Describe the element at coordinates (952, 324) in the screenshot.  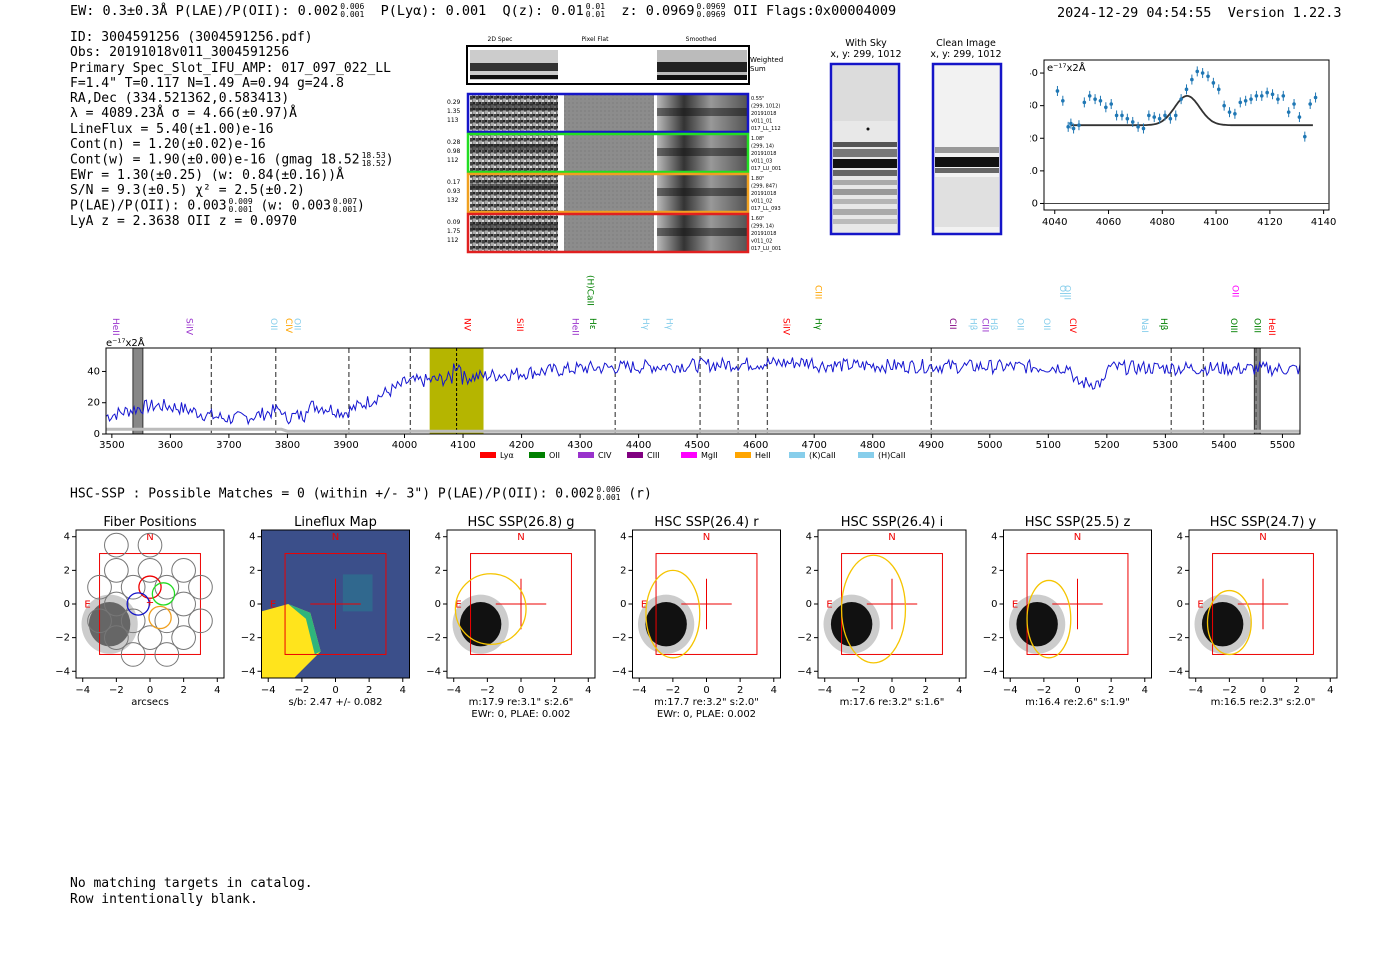
I see `spectrum-line-label: CII` at that location.